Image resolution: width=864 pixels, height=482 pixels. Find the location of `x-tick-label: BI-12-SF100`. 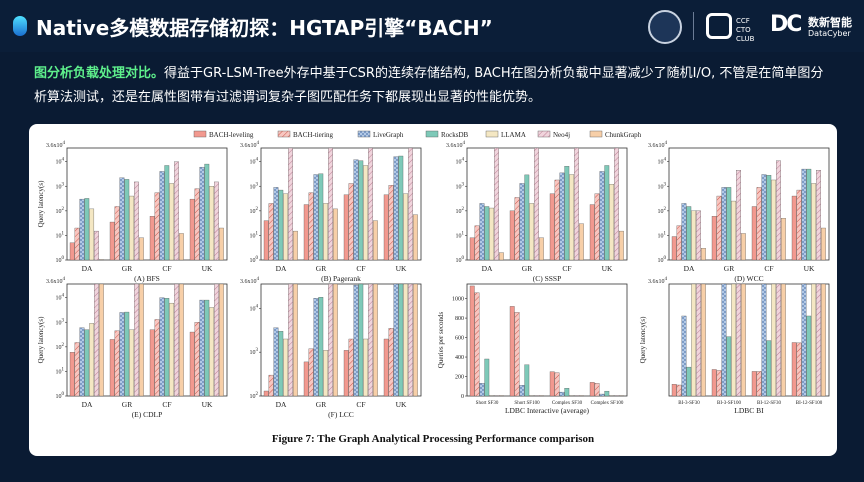

x-tick-label: BI-12-SF100 is located at coordinates (809, 403).